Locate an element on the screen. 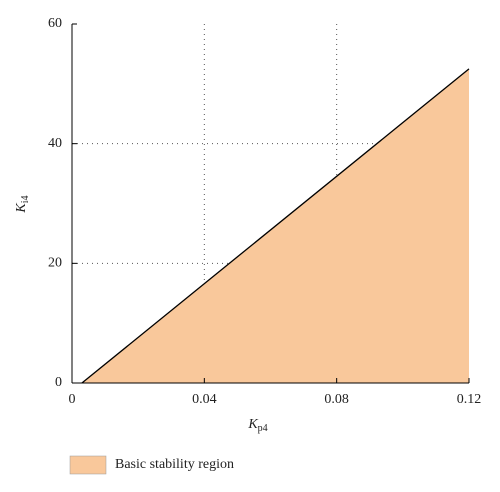 The width and height of the screenshot is (500, 492). y-tick-label: 40 is located at coordinates (55, 143).